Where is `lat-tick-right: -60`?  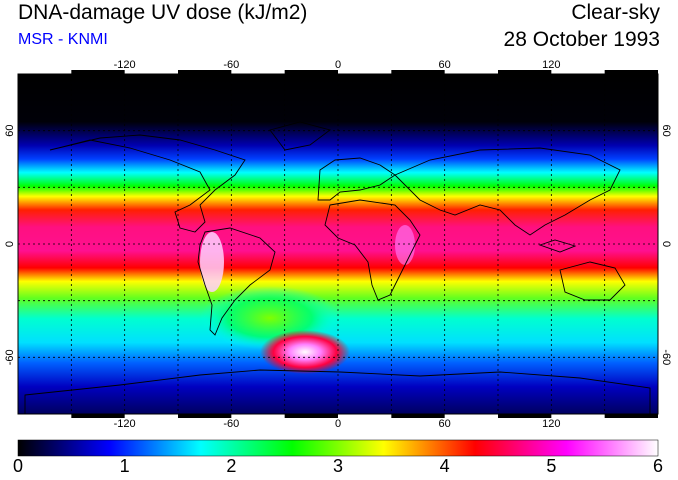 lat-tick-right: -60 is located at coordinates (666, 357).